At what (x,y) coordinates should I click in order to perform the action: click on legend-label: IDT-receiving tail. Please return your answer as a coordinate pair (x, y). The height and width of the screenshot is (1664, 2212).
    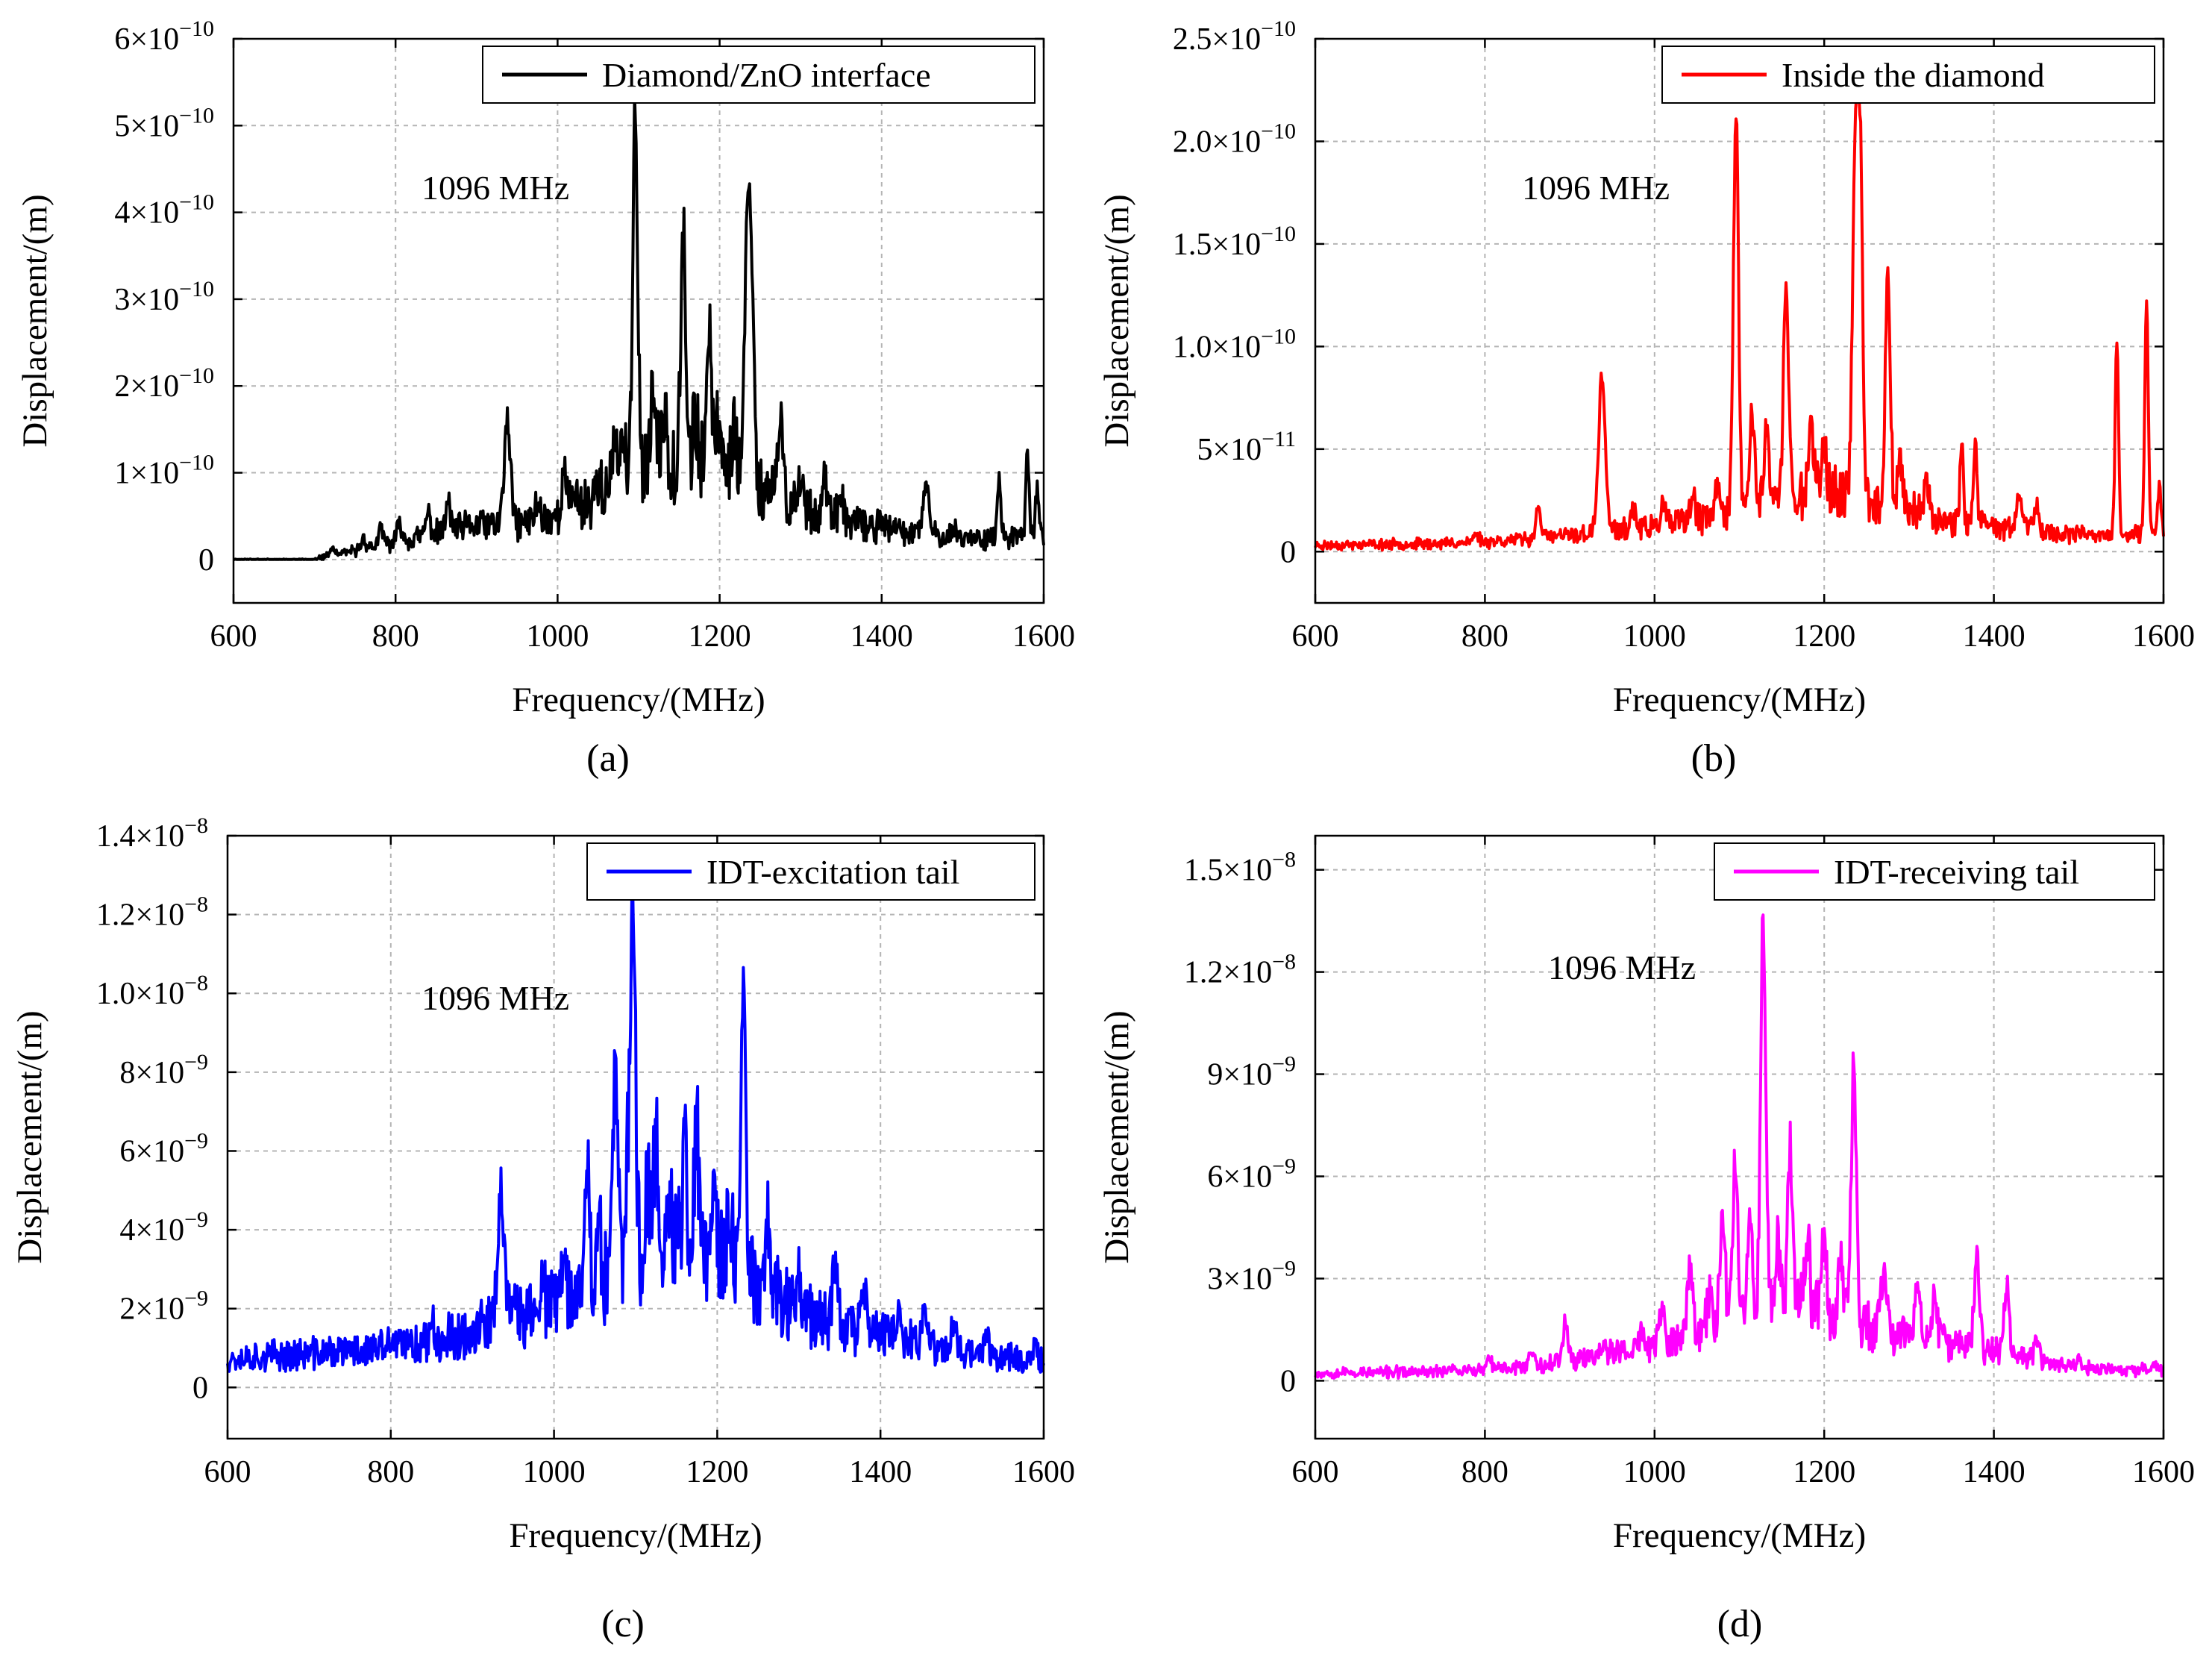
    Looking at the image, I should click on (1957, 872).